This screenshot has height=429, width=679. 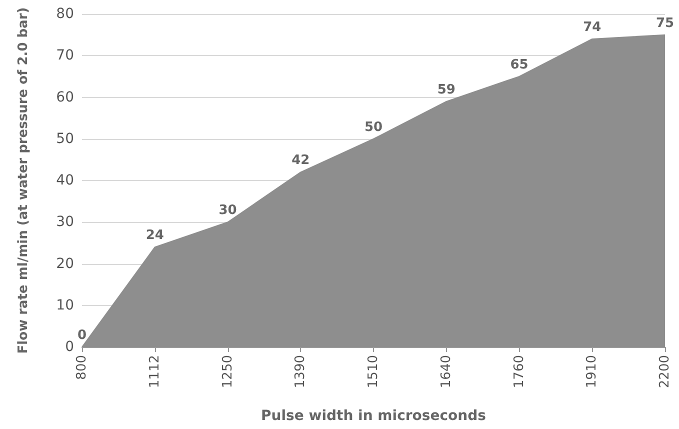 I want to click on y-axis-title: Flow rate ml/min (at water pressure of 2.0 bar), so click(x=23, y=180).